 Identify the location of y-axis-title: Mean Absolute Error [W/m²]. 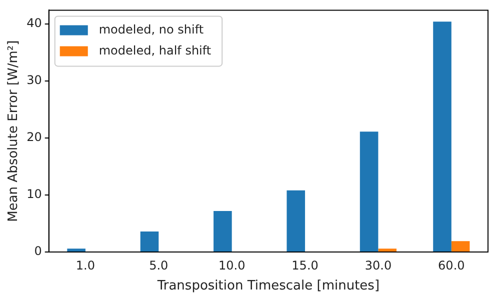
(14, 131).